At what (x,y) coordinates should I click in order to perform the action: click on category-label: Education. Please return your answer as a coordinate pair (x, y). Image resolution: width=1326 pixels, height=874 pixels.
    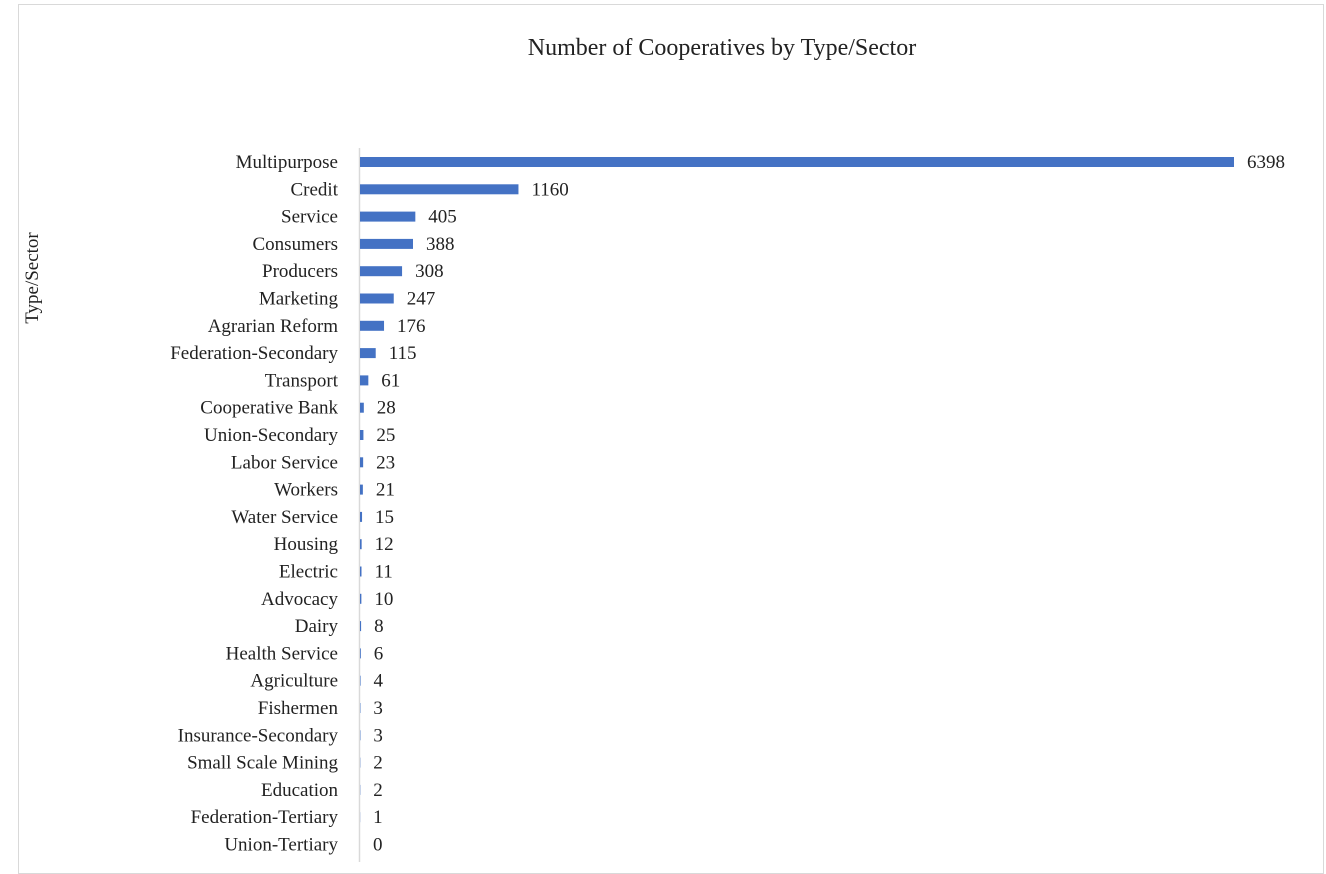
    Looking at the image, I should click on (300, 790).